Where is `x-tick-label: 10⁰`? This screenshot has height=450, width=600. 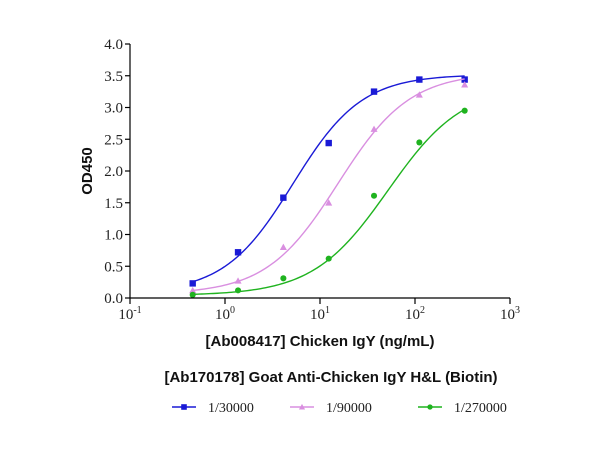
x-tick-label: 10⁰ is located at coordinates (225, 314).